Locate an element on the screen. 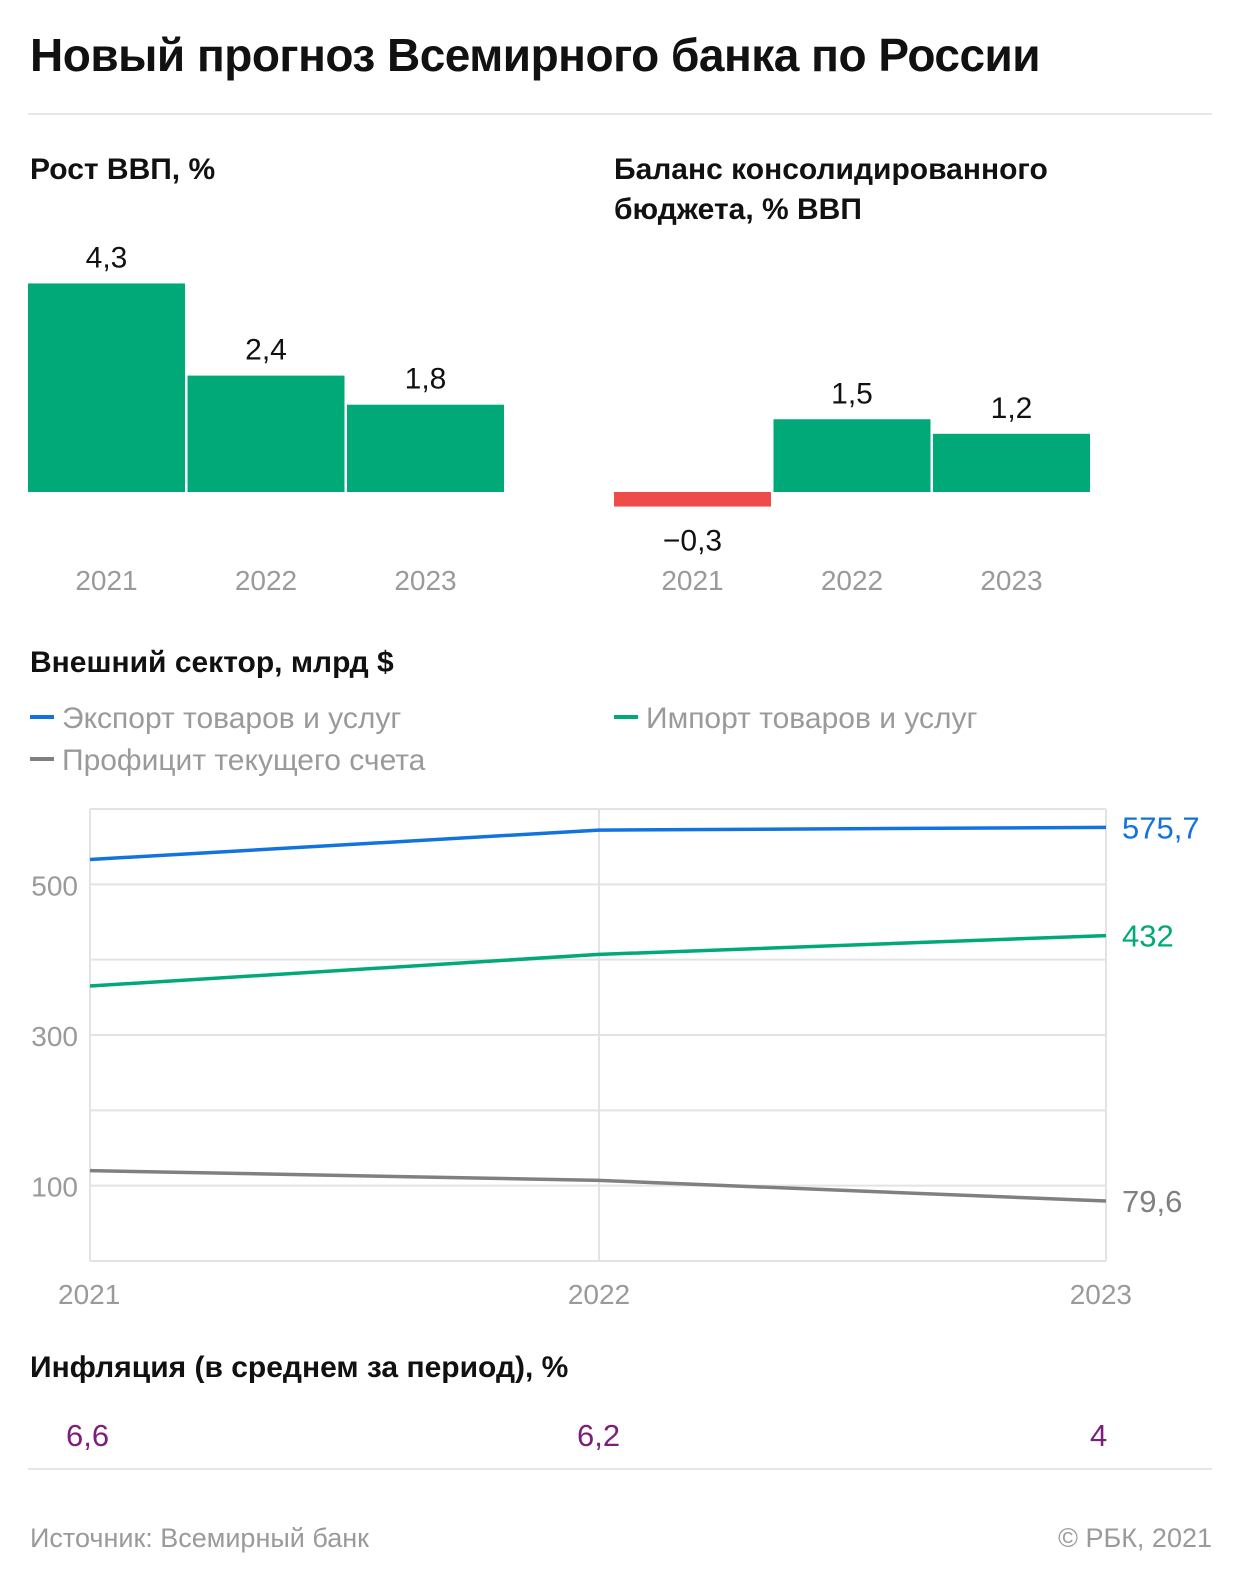  series-line-import is located at coordinates (598, 960).